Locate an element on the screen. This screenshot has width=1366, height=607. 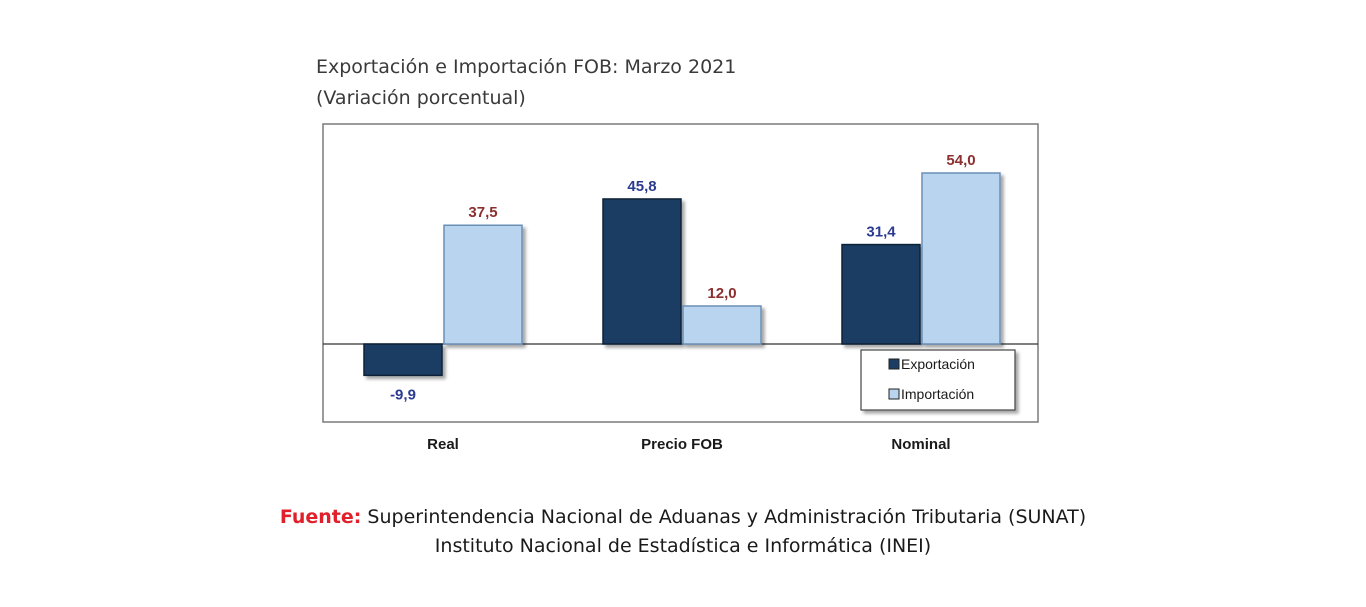
category-label-0: Real is located at coordinates (443, 444).